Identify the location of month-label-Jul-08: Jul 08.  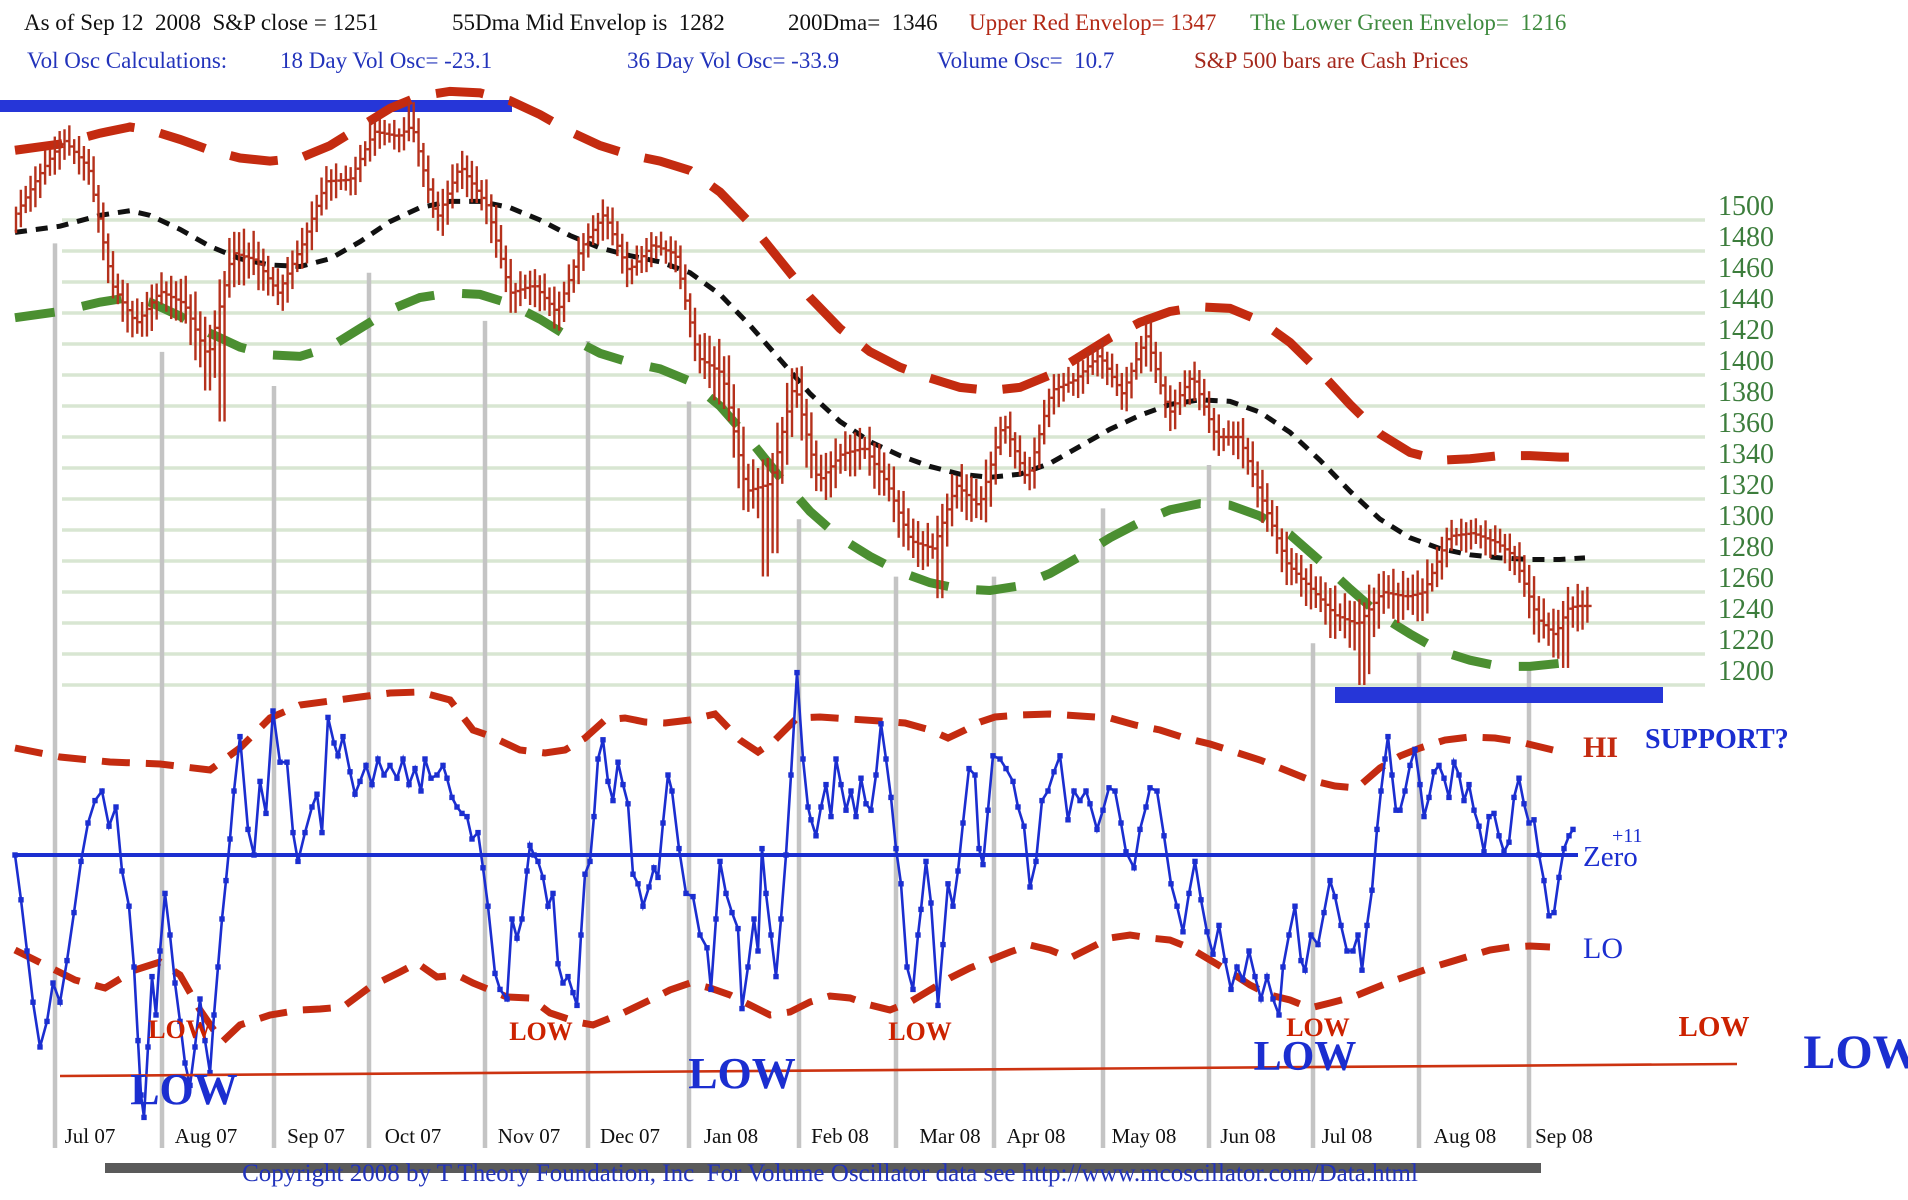
(1347, 1136).